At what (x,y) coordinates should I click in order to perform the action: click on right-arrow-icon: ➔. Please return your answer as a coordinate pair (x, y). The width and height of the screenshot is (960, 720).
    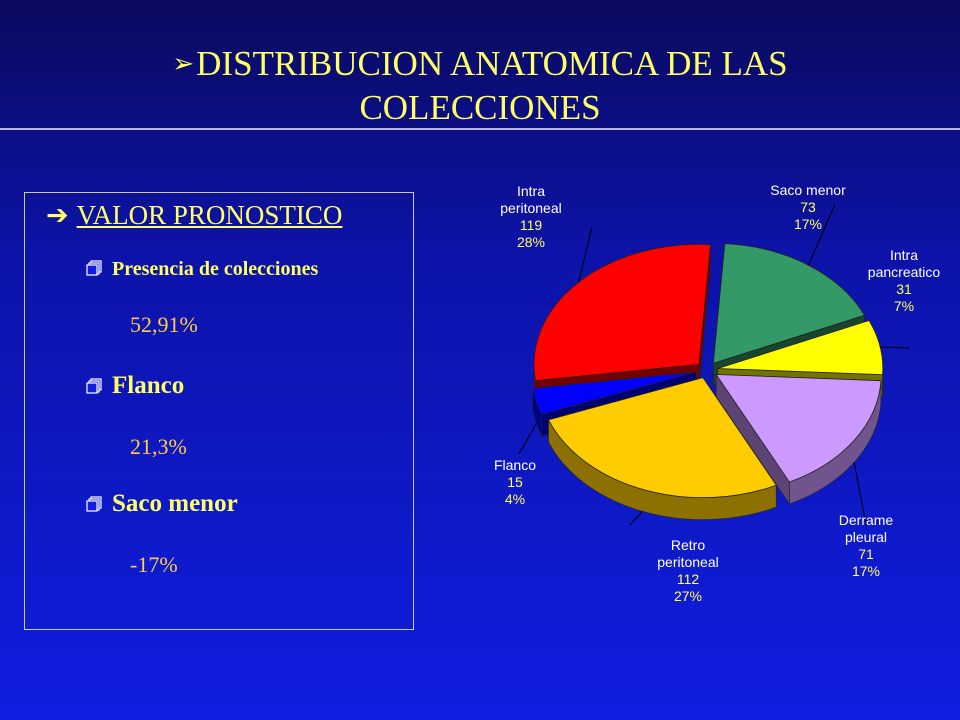
    Looking at the image, I should click on (57, 215).